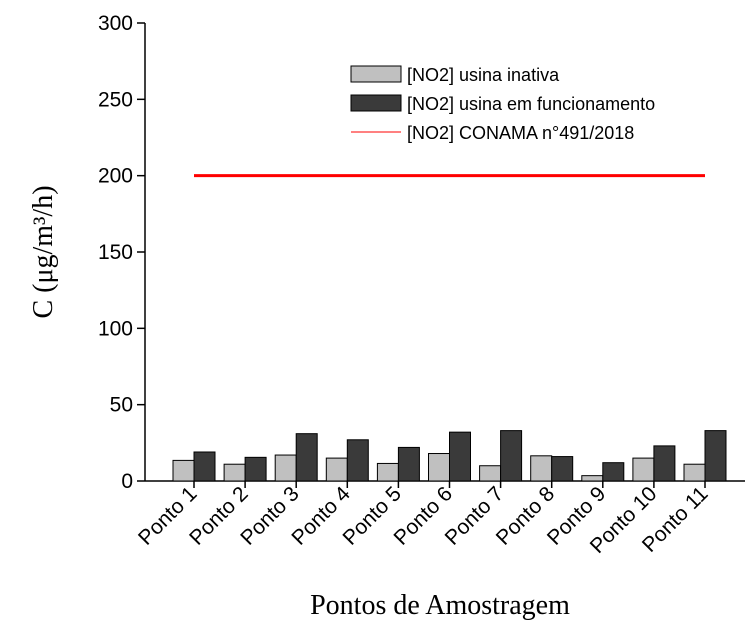  I want to click on legend-label: [NO2] CONAMA n°491/2018, so click(520, 133).